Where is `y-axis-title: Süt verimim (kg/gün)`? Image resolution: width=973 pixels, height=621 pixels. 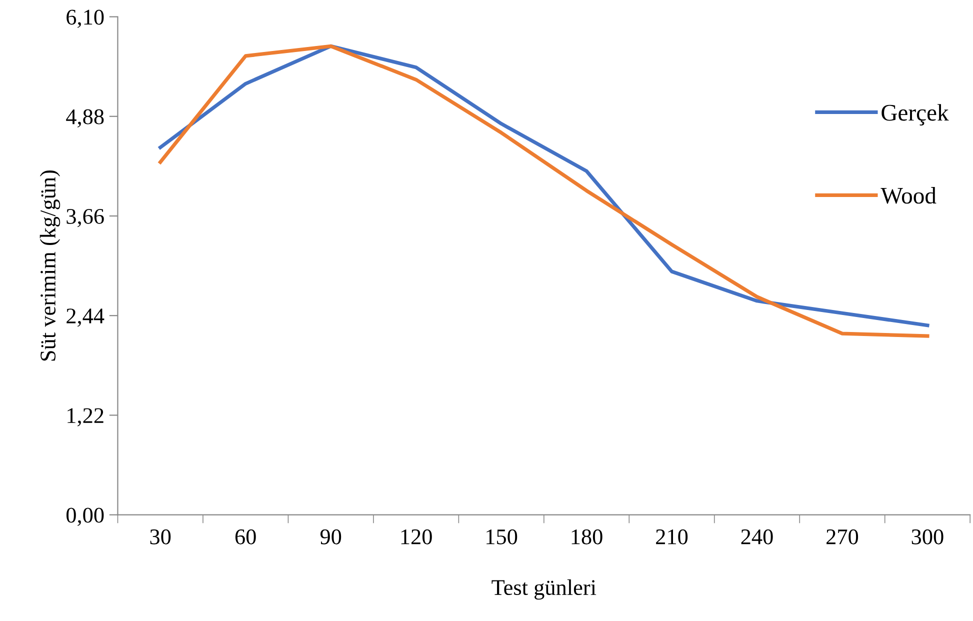 y-axis-title: Süt verimim (kg/gün) is located at coordinates (50, 265).